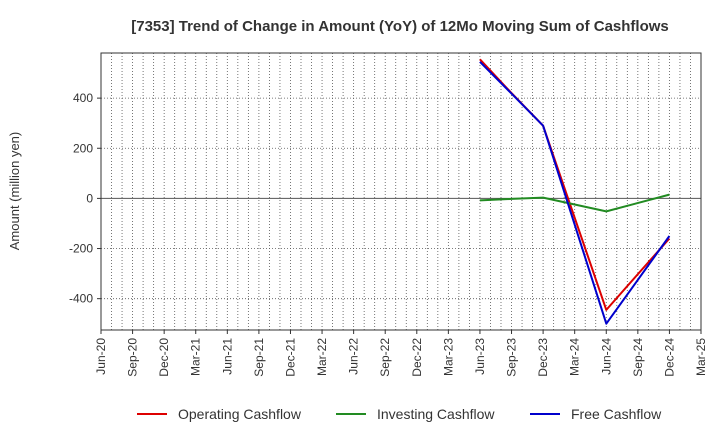 Image resolution: width=720 pixels, height=440 pixels. I want to click on y-tick-label: 200, so click(83, 148).